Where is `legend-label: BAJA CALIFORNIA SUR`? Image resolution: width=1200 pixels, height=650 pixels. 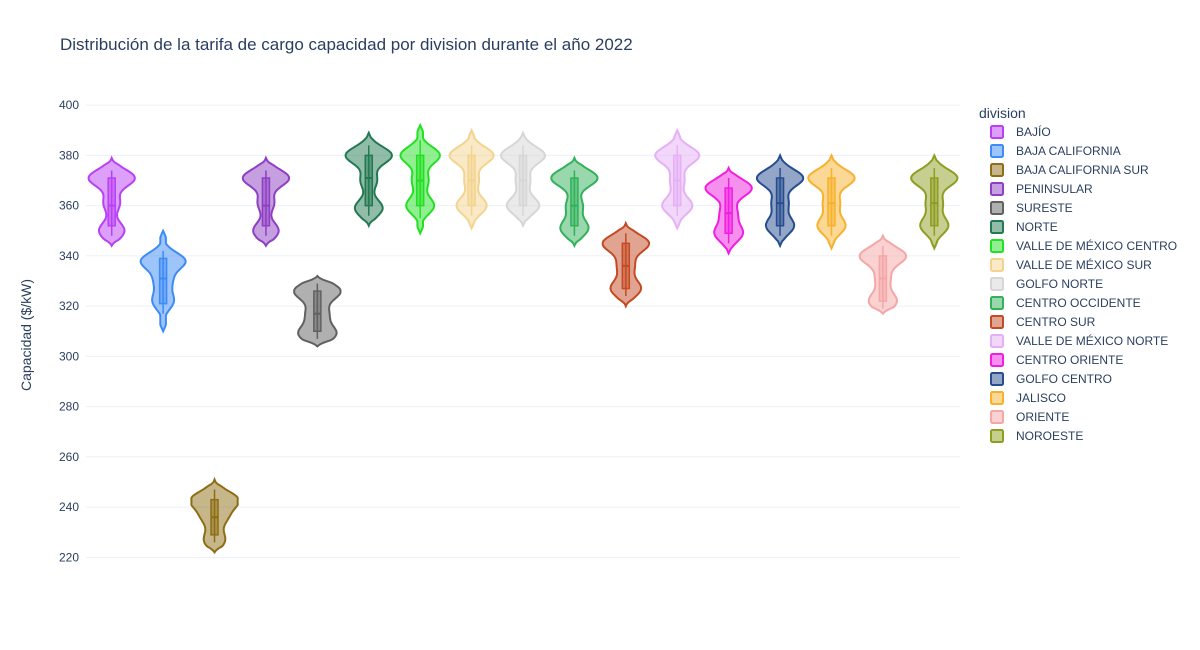
legend-label: BAJA CALIFORNIA SUR is located at coordinates (1082, 170).